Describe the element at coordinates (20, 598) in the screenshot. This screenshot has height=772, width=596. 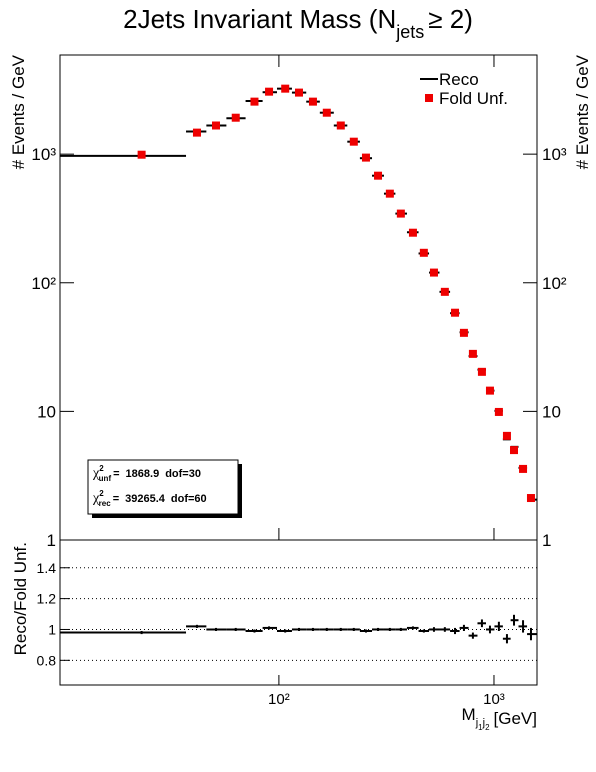
I see `y-axis-label: Reco/Fold Unf.` at that location.